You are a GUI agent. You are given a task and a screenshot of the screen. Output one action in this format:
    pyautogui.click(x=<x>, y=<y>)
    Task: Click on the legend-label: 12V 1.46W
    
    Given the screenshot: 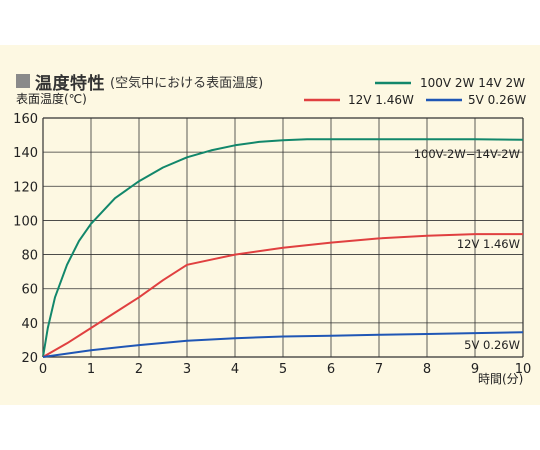 What is the action you would take?
    pyautogui.click(x=381, y=100)
    